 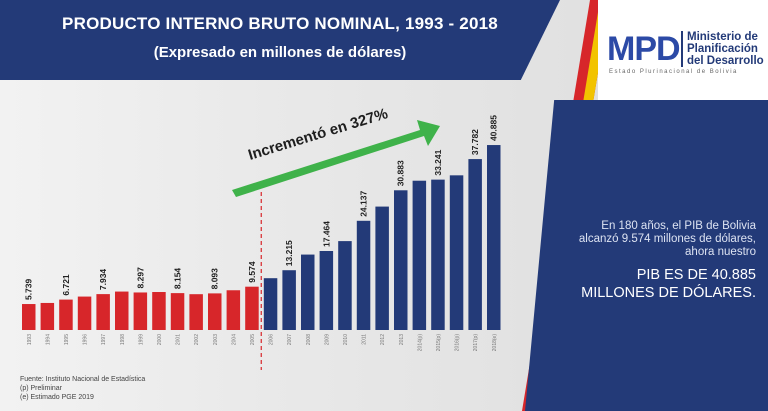 I want to click on bar-2017(p), so click(x=475, y=244).